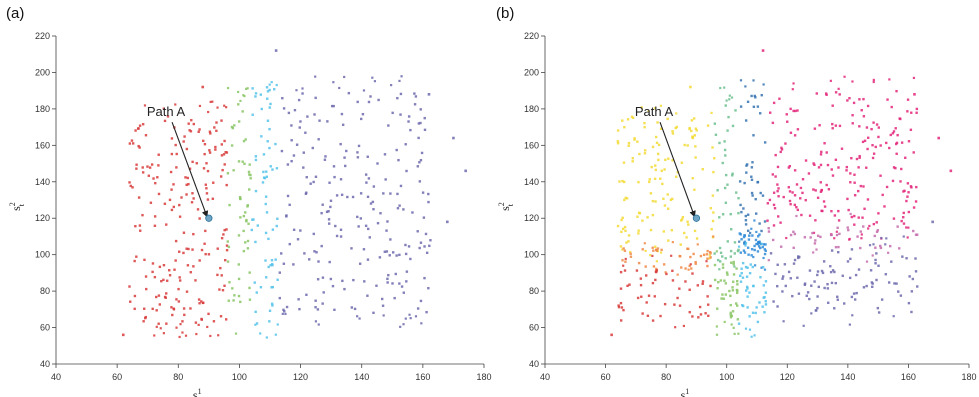 The width and height of the screenshot is (979, 397). What do you see at coordinates (15, 13) in the screenshot?
I see `panel-label-a: (a)` at bounding box center [15, 13].